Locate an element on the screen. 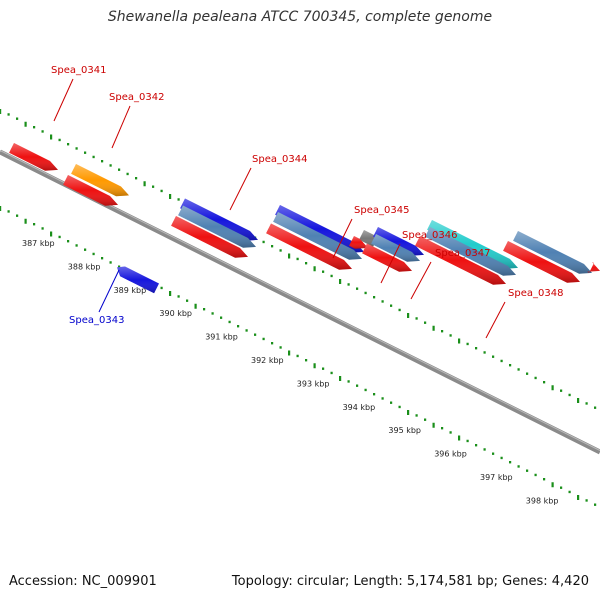 The image size is (600, 600). gene-label: Spea_0345 is located at coordinates (381, 210).